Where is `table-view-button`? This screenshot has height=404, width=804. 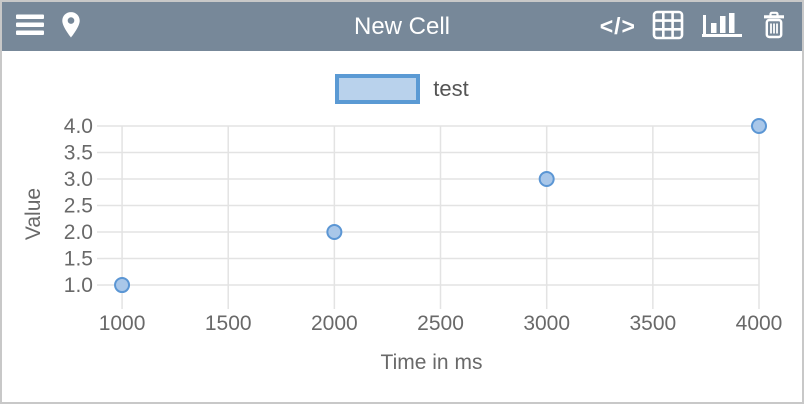 table-view-button is located at coordinates (668, 26).